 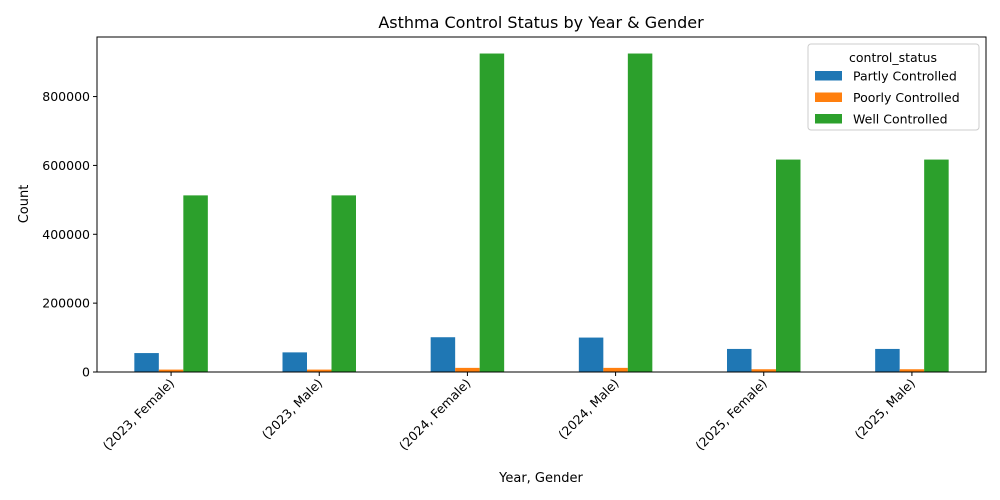 What do you see at coordinates (540, 478) in the screenshot?
I see `x-axis-title: Year, Gender` at bounding box center [540, 478].